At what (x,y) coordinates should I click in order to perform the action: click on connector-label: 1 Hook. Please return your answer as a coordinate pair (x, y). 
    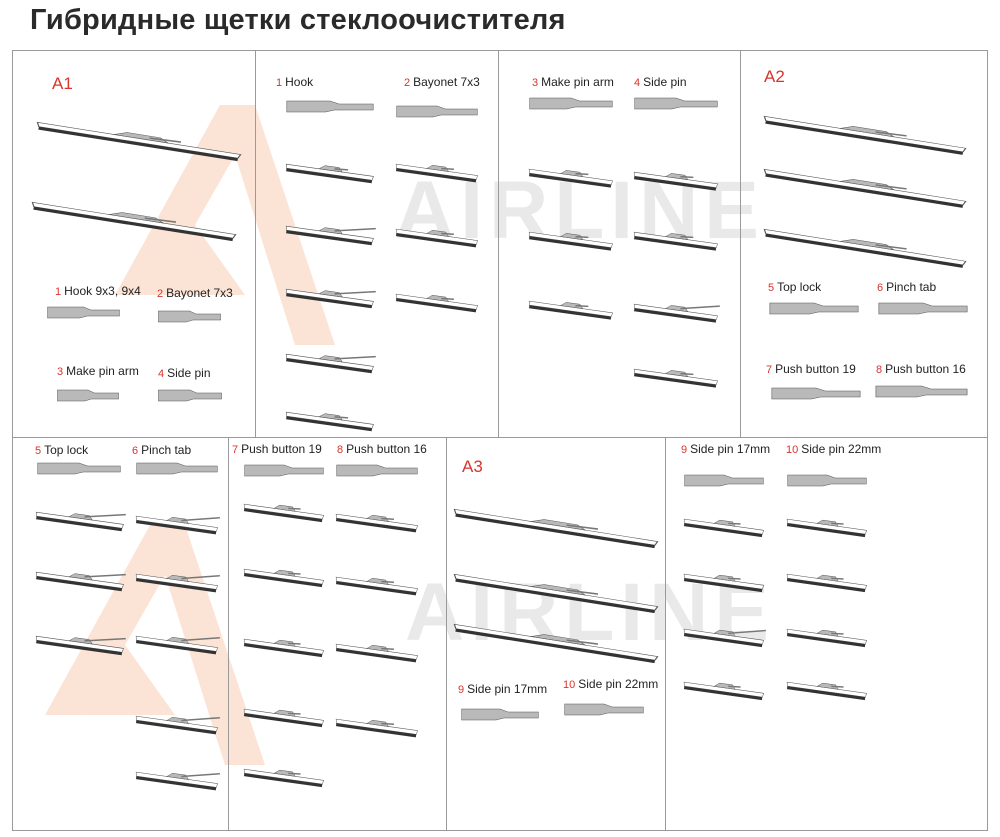
    Looking at the image, I should click on (295, 82).